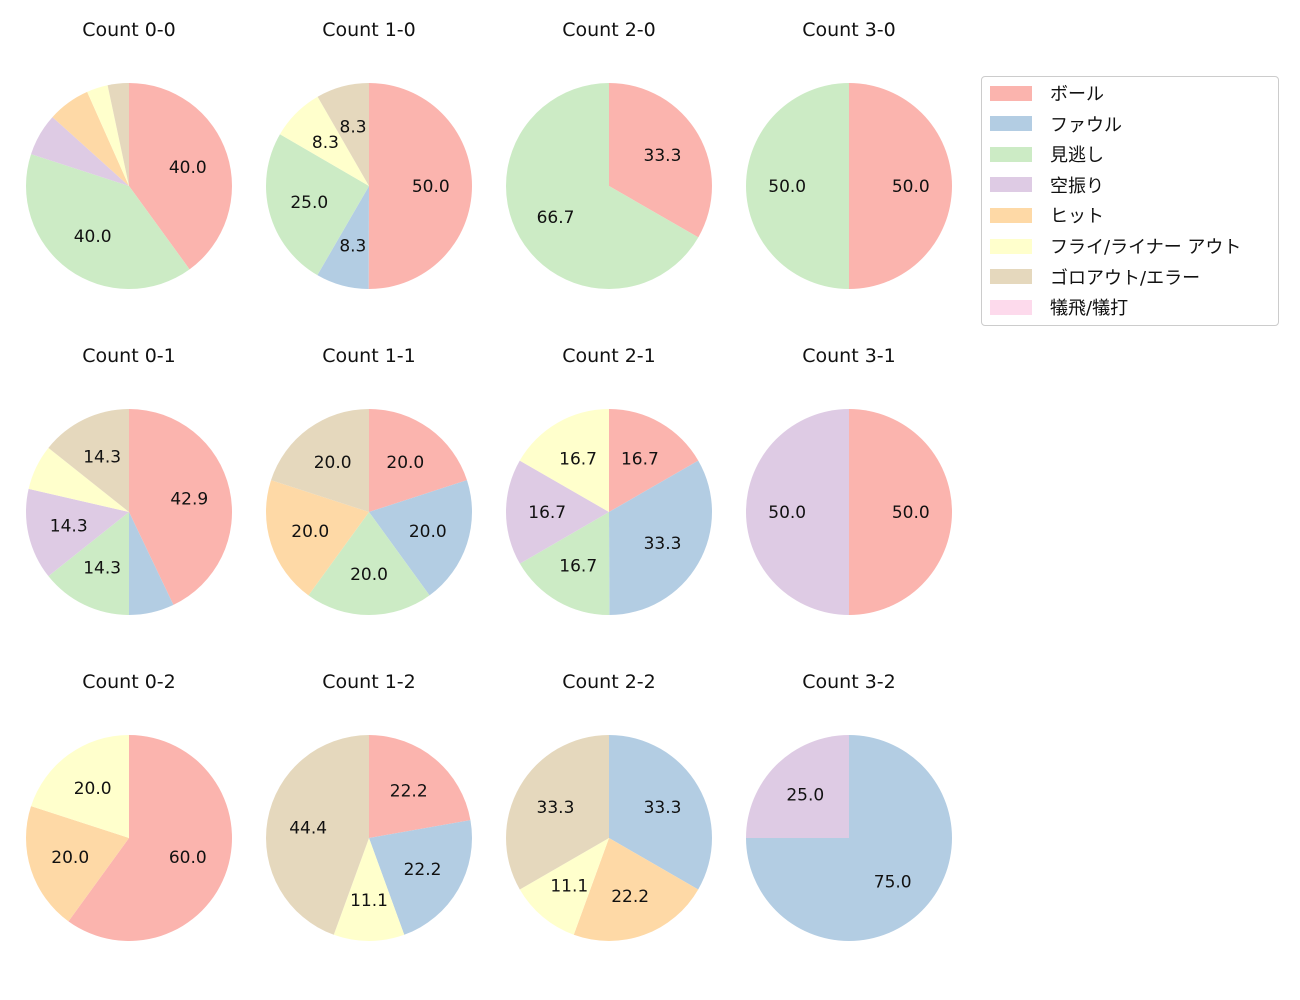  I want to click on legend-label: 空振り, so click(1077, 186).